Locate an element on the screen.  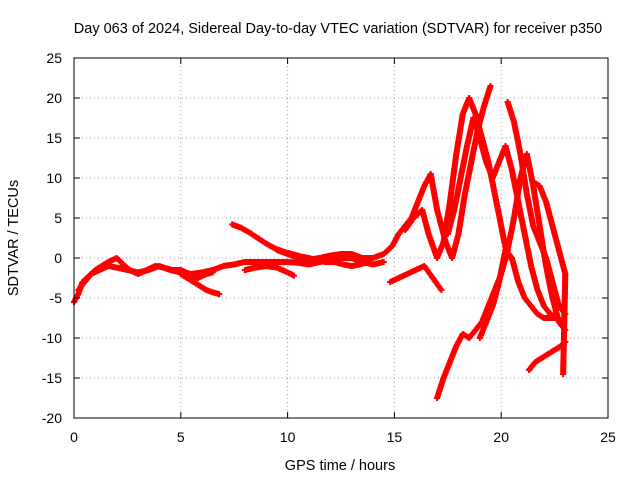
y-tick-label: -15 is located at coordinates (52, 378).